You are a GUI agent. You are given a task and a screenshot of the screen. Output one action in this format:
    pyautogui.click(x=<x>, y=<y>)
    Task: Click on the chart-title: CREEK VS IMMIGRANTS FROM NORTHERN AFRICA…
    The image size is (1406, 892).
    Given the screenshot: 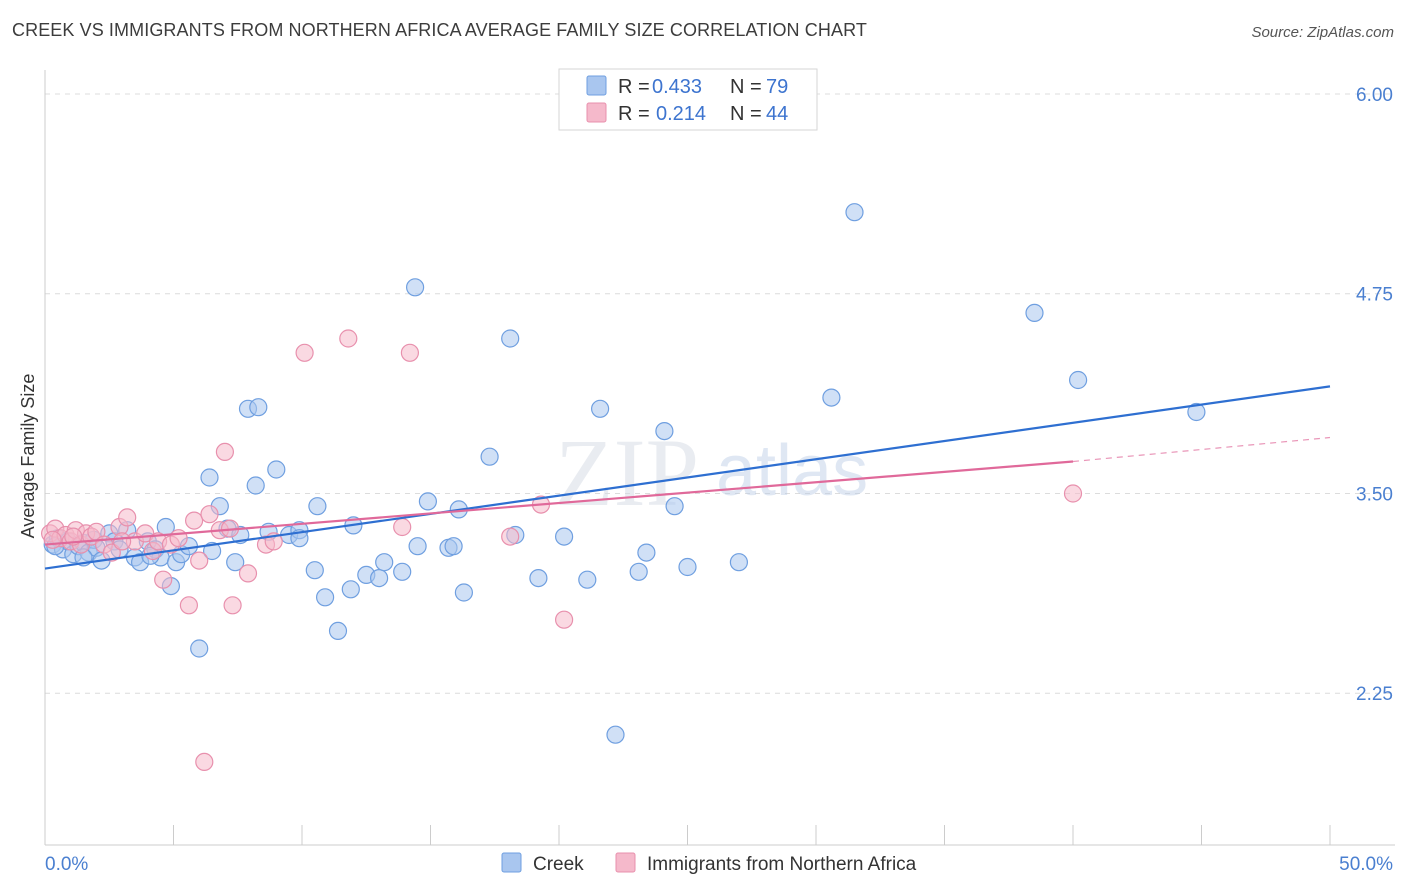 What is the action you would take?
    pyautogui.click(x=439, y=30)
    